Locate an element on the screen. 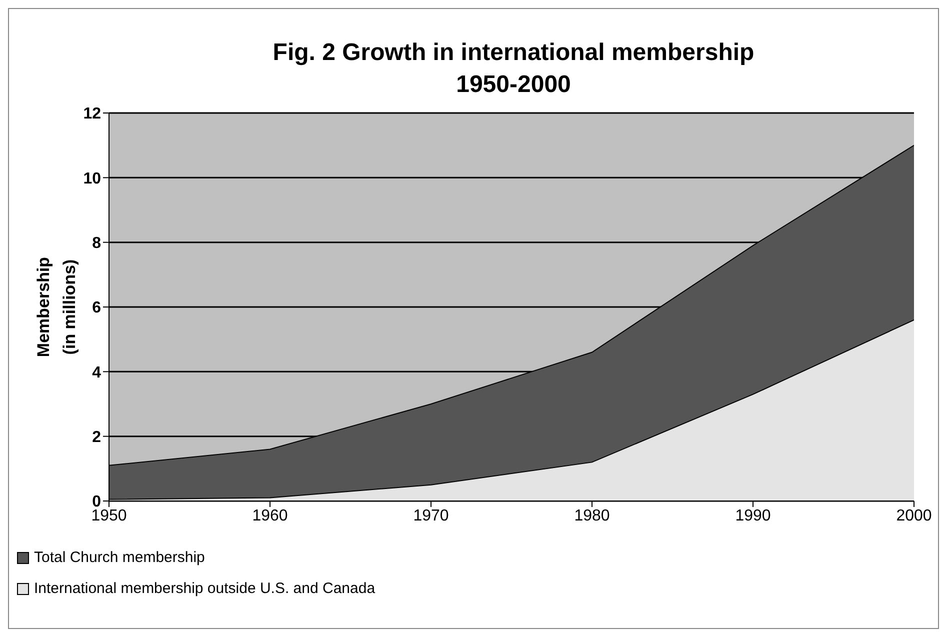  legend-label: Total Church membership is located at coordinates (119, 557).